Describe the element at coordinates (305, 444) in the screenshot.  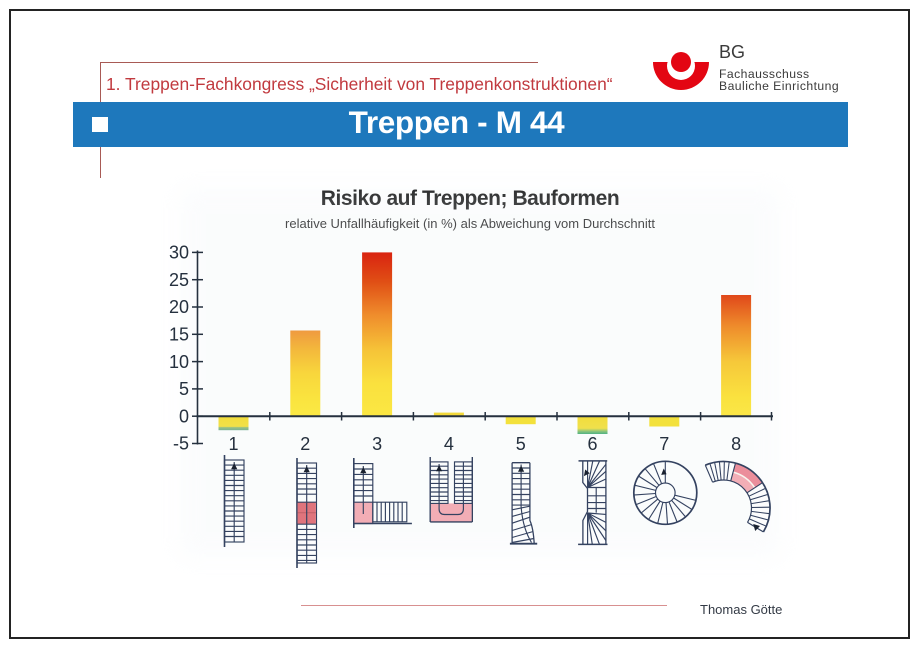
I see `svg-text: 2` at that location.